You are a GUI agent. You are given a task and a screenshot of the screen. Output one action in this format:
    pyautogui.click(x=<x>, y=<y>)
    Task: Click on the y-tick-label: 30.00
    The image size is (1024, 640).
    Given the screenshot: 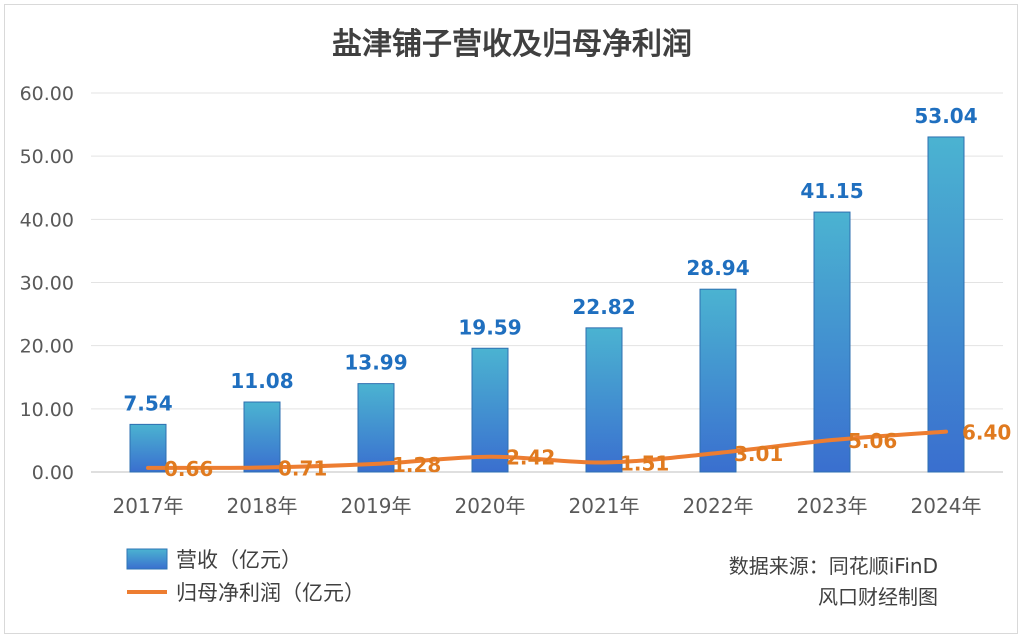 What is the action you would take?
    pyautogui.click(x=47, y=284)
    